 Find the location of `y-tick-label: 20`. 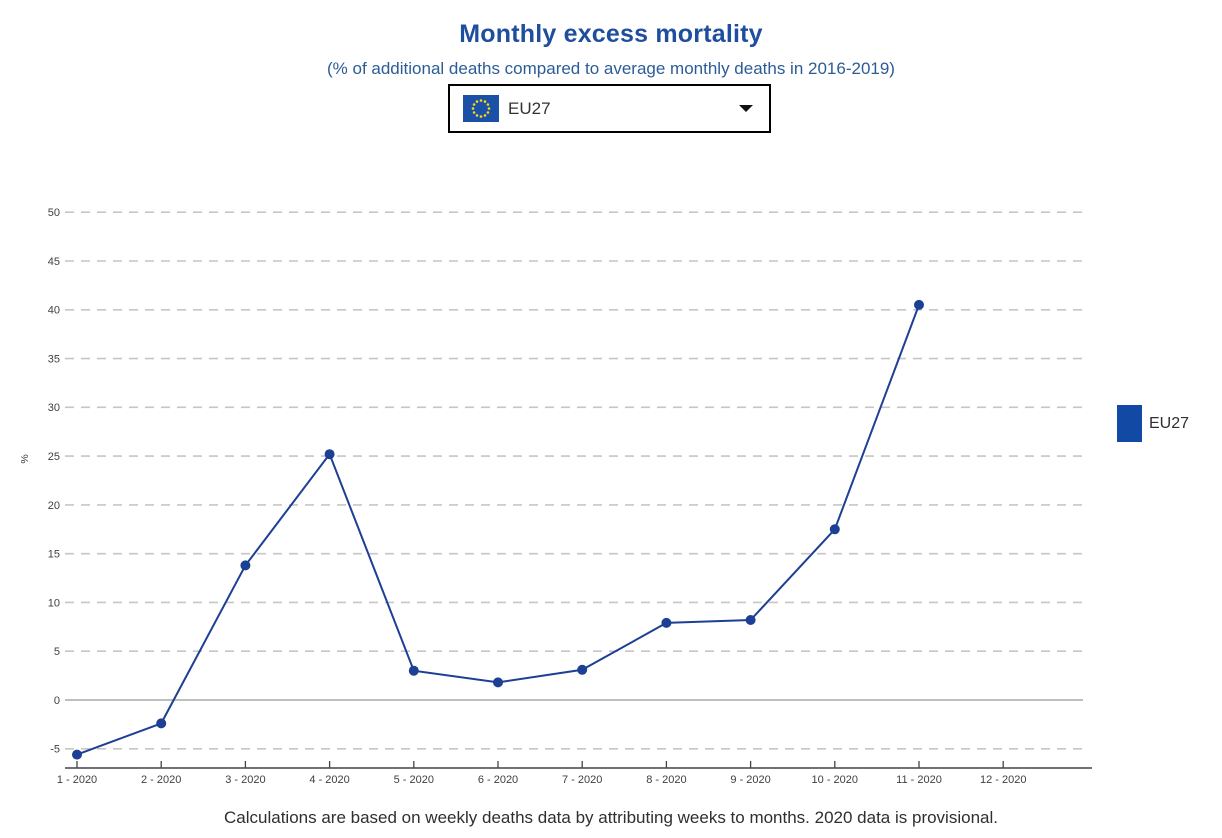

y-tick-label: 20 is located at coordinates (54, 506).